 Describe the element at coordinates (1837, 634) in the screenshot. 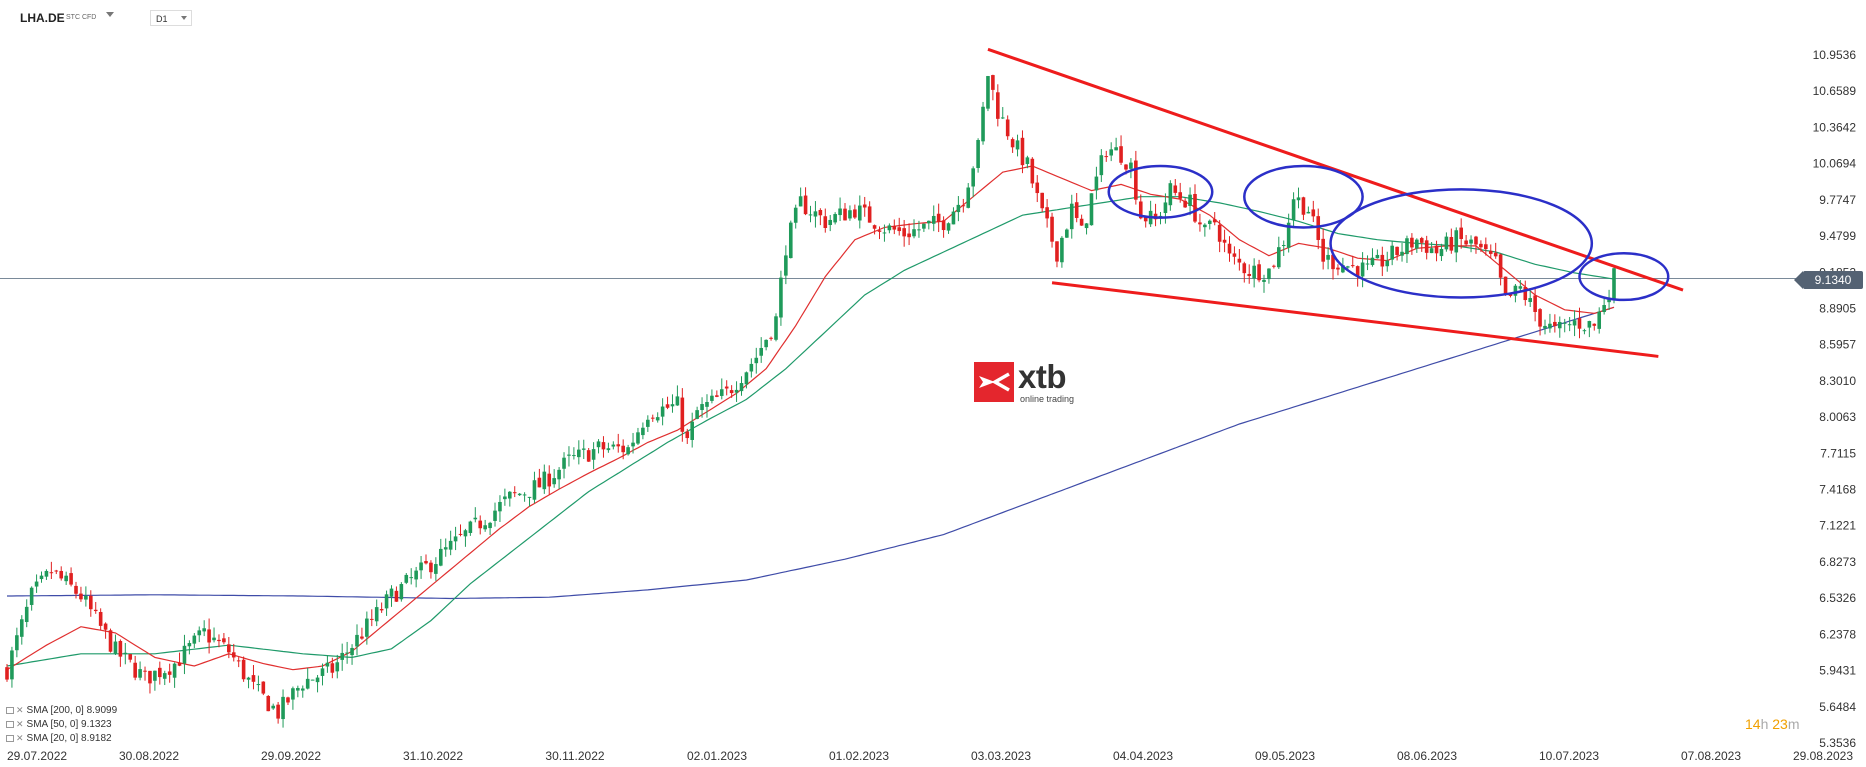

I see `y-tick-label: 6.2378` at that location.